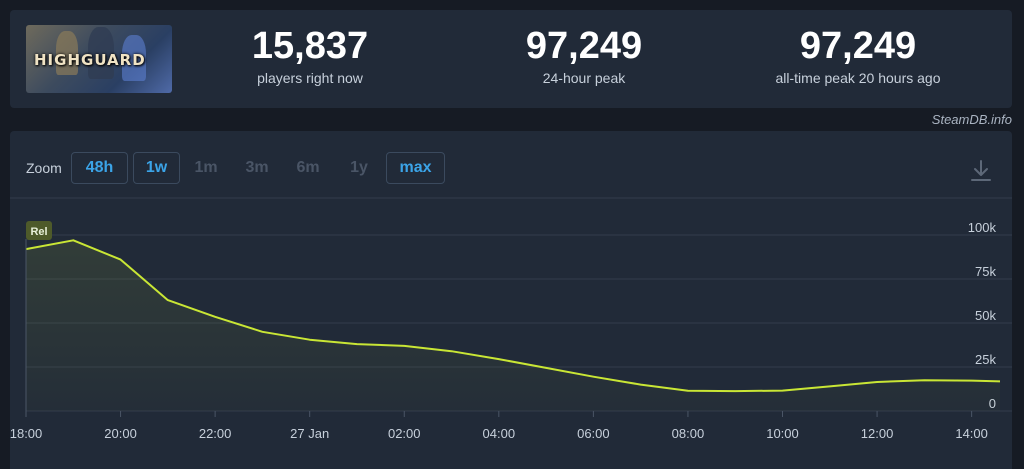 This screenshot has width=1024, height=469. I want to click on x-tick-label: 20:00, so click(120, 433).